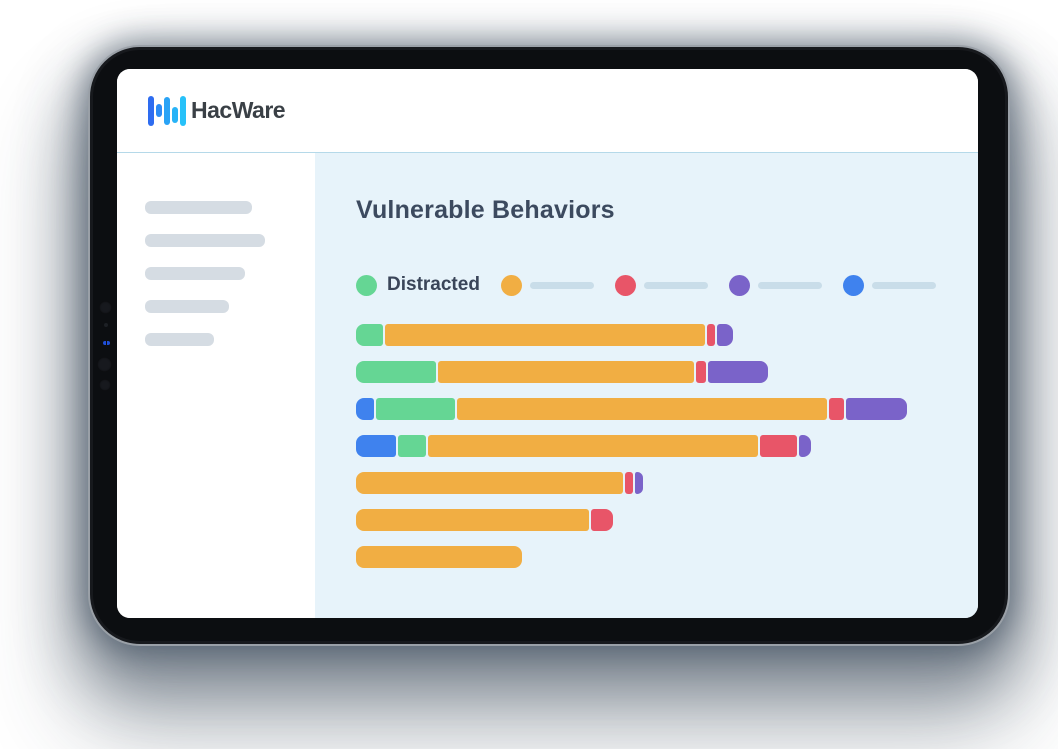  I want to click on chart-legend: Distracted, so click(667, 285).